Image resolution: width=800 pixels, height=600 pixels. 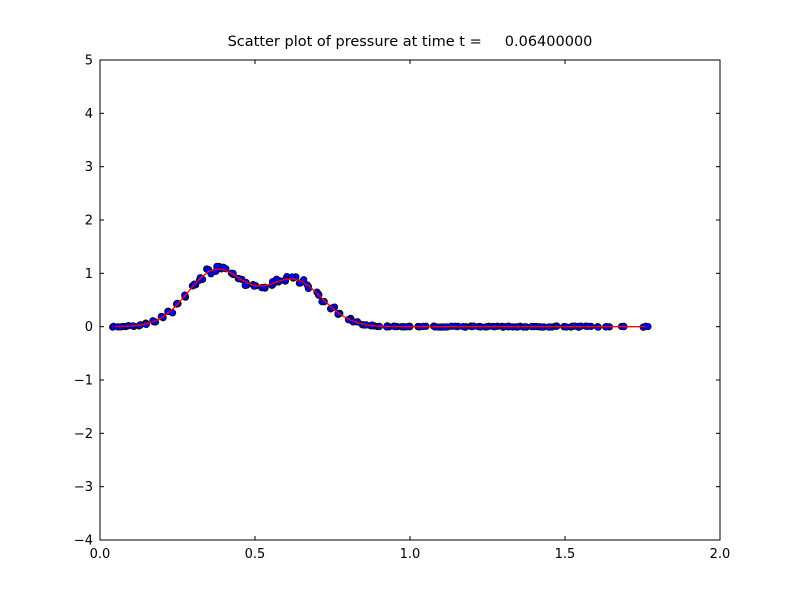 What do you see at coordinates (410, 554) in the screenshot?
I see `x-tick-label: 1.0` at bounding box center [410, 554].